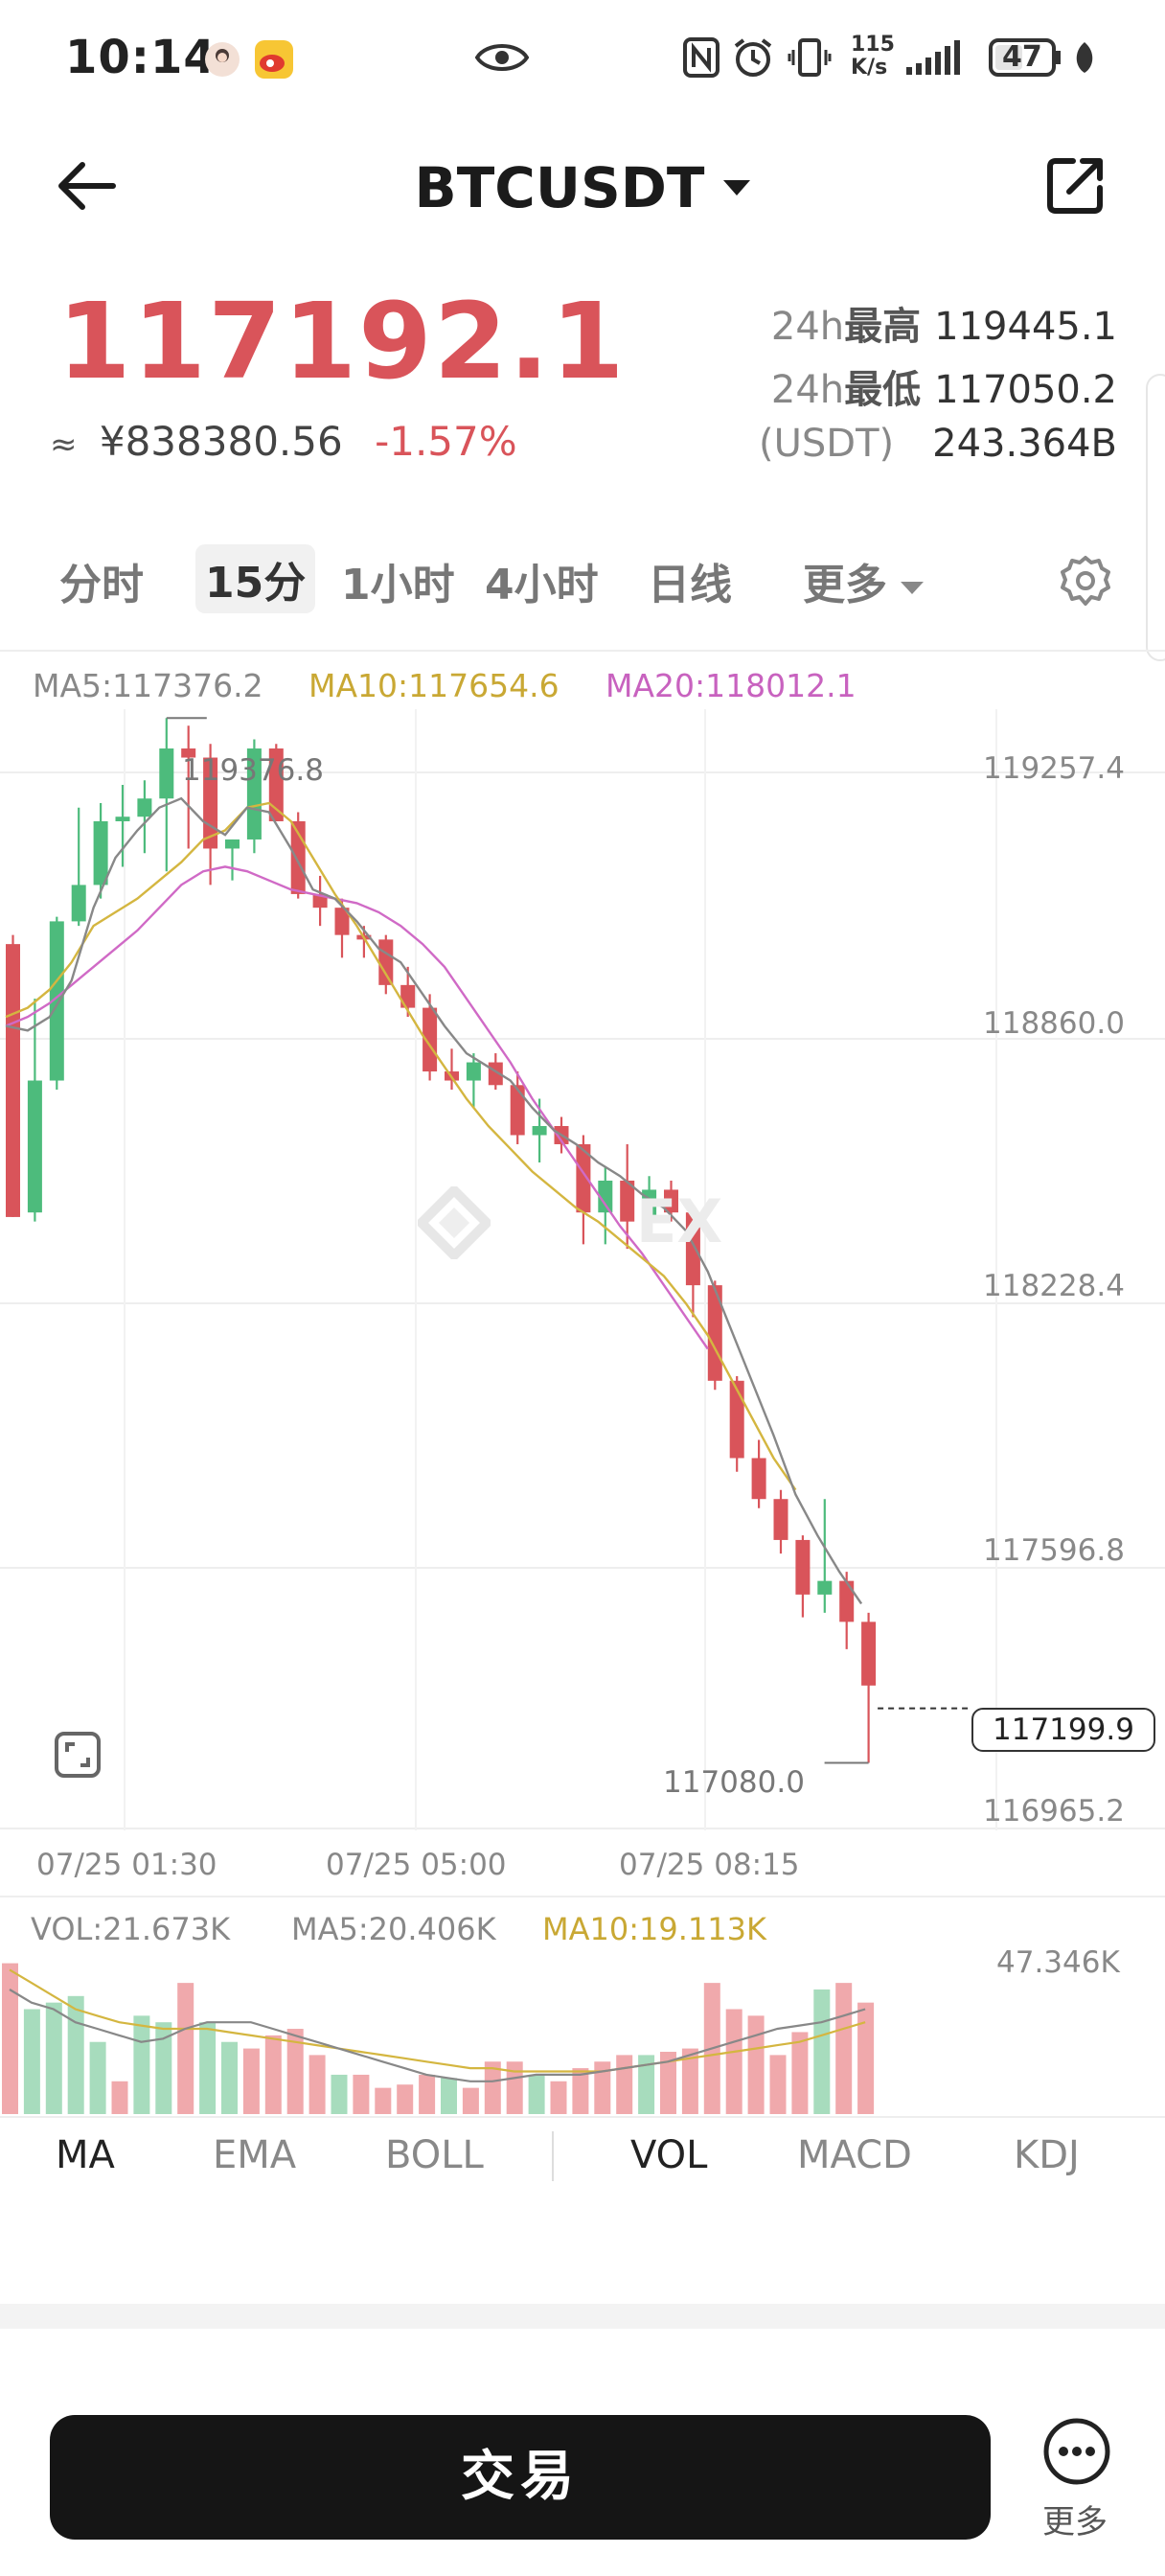 Image resolution: width=1165 pixels, height=2576 pixels. Describe the element at coordinates (654, 1929) in the screenshot. I see `vol-ma10-legend: MA10:19.113K` at that location.